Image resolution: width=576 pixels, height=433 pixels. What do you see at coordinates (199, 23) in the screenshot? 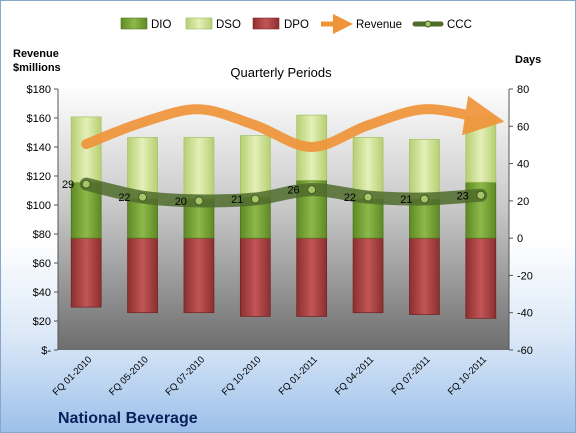
I see `legend-swatch-dso` at bounding box center [199, 23].